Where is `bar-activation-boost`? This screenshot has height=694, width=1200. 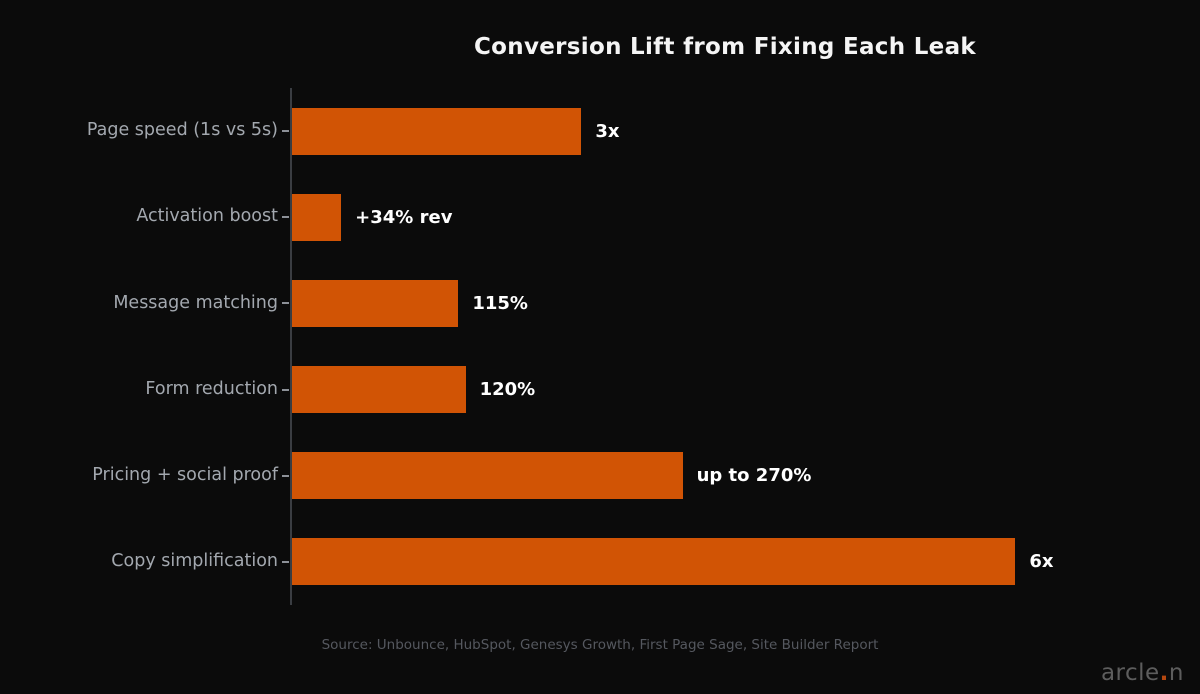
bar-activation-boost is located at coordinates (317, 217).